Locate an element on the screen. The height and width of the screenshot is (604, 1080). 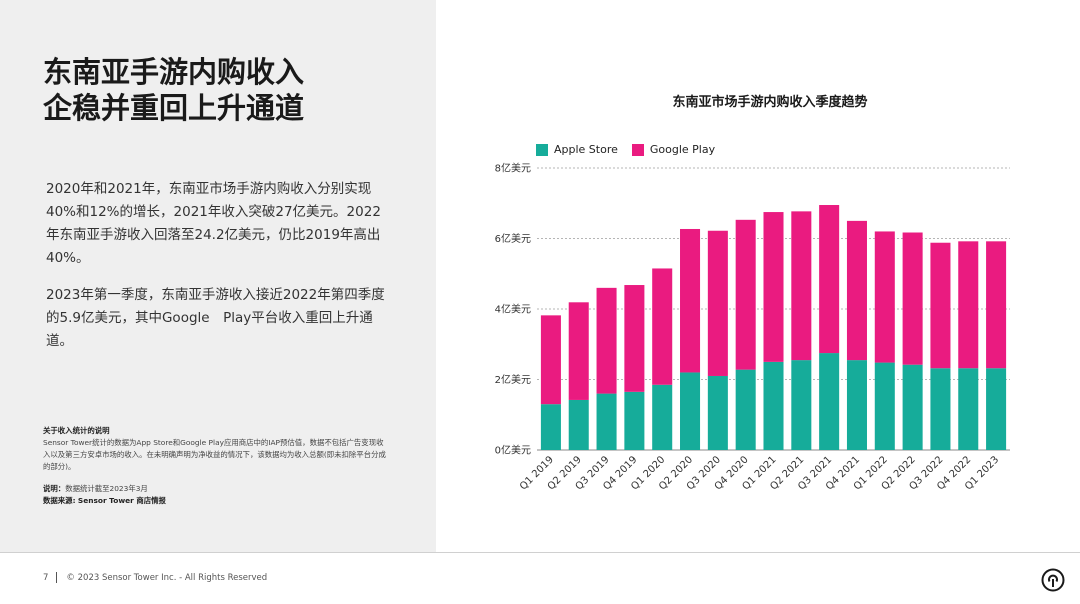
x-tick-label: Q2 2020 is located at coordinates (676, 473).